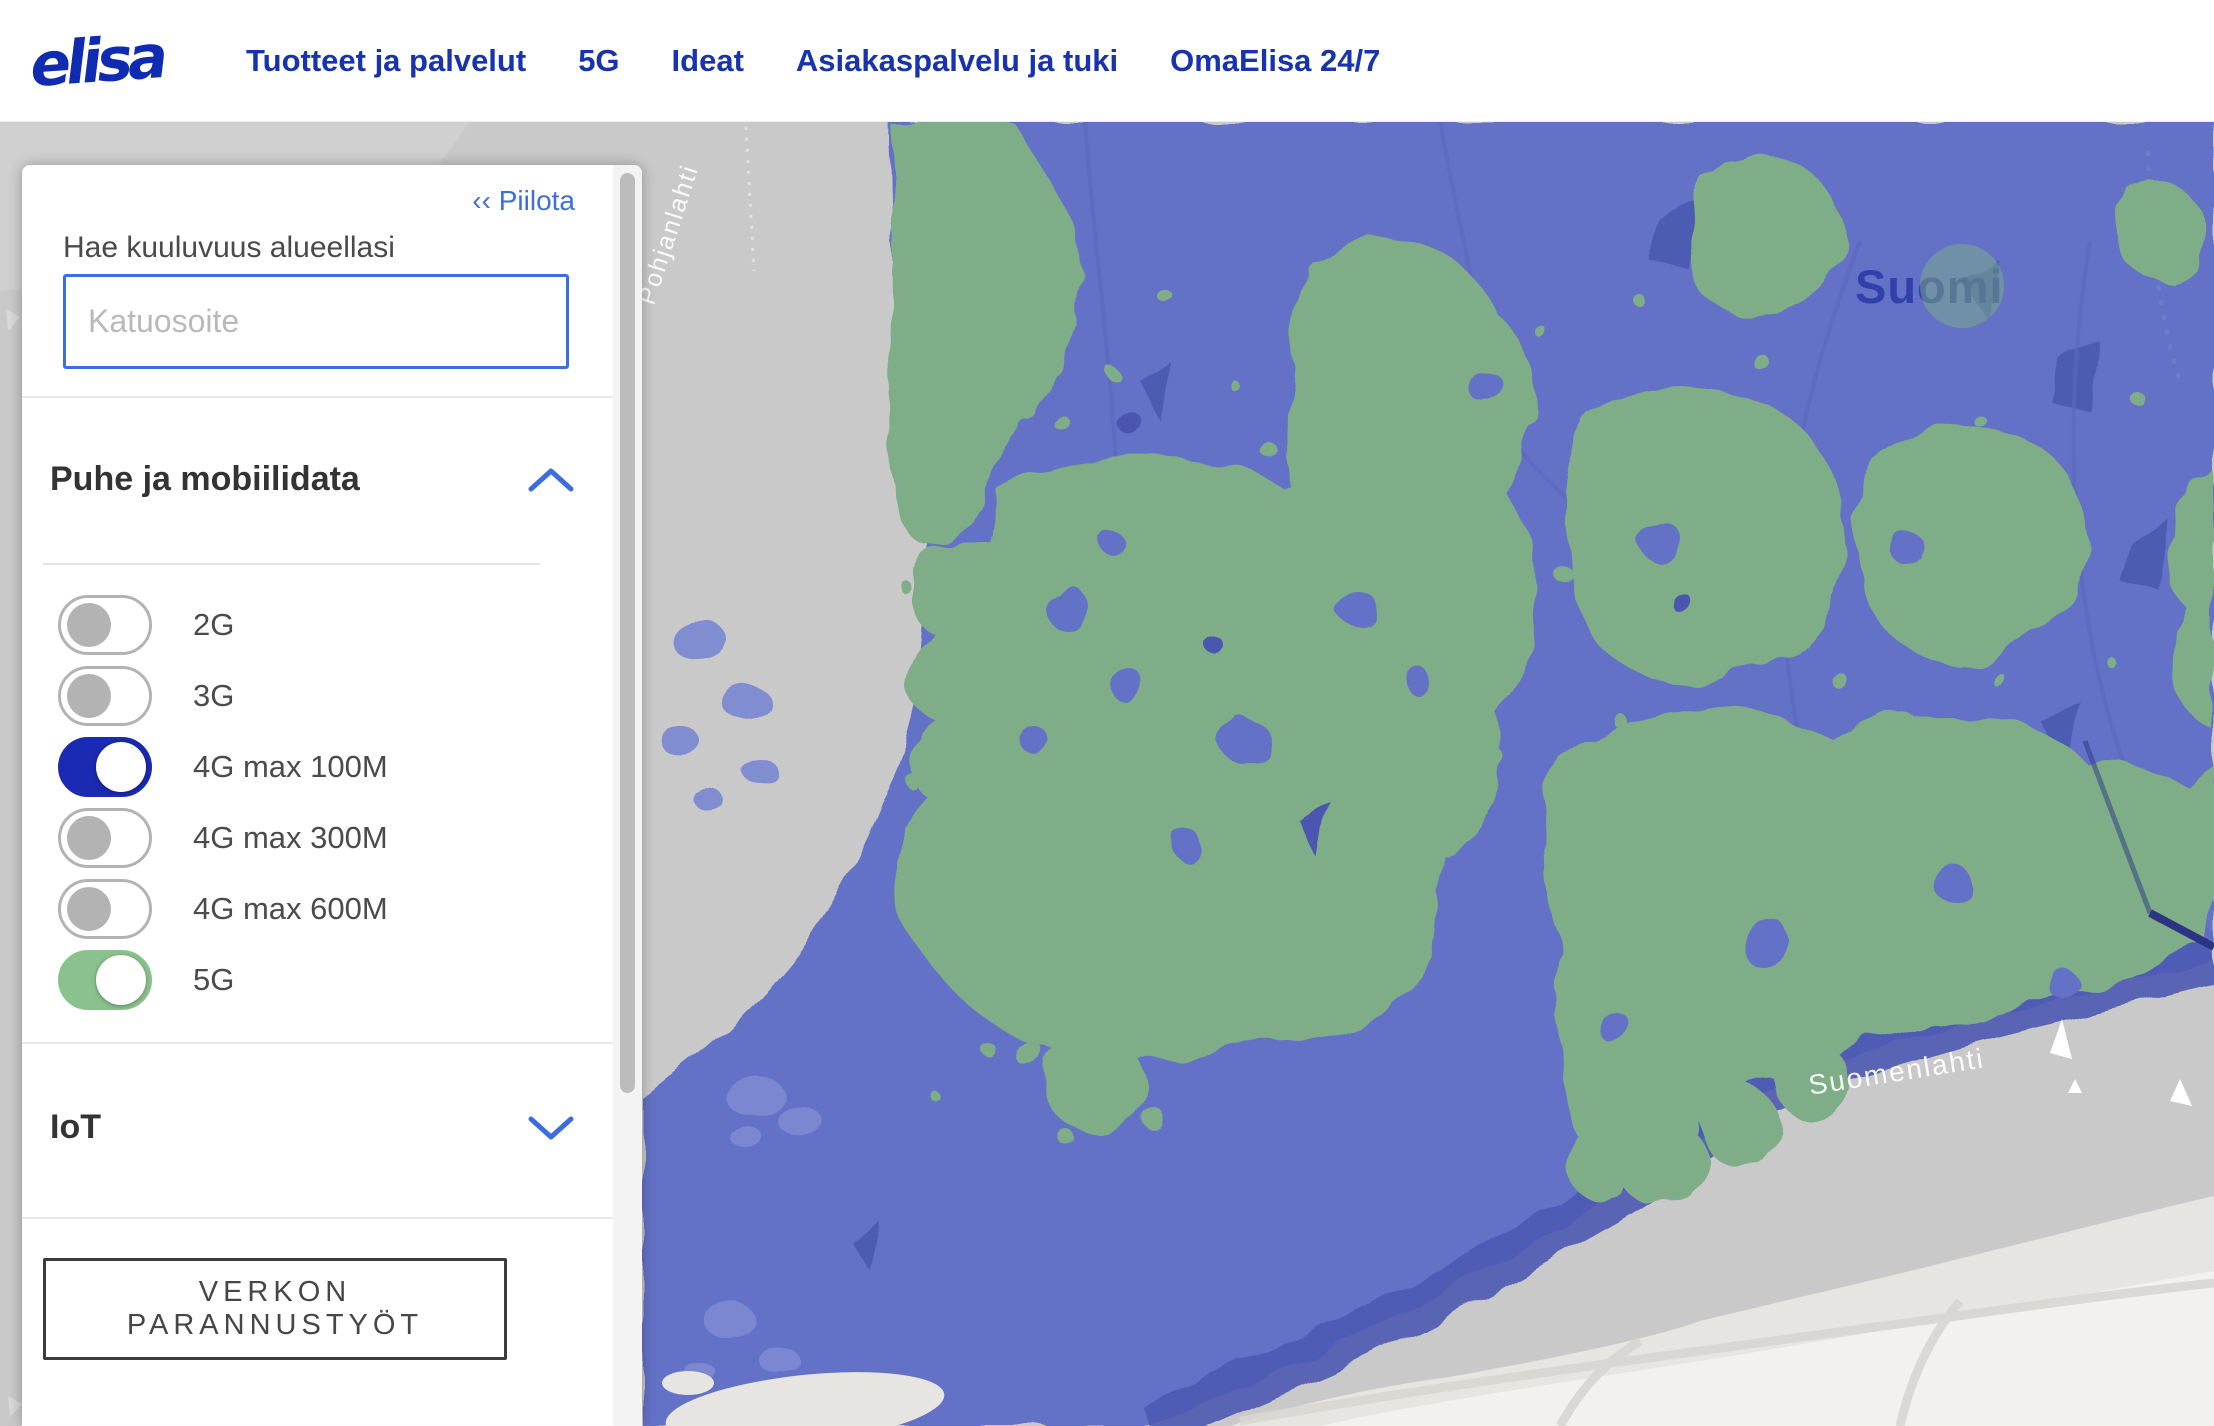 This screenshot has height=1426, width=2214. I want to click on nav-item-5g: 5G, so click(599, 60).